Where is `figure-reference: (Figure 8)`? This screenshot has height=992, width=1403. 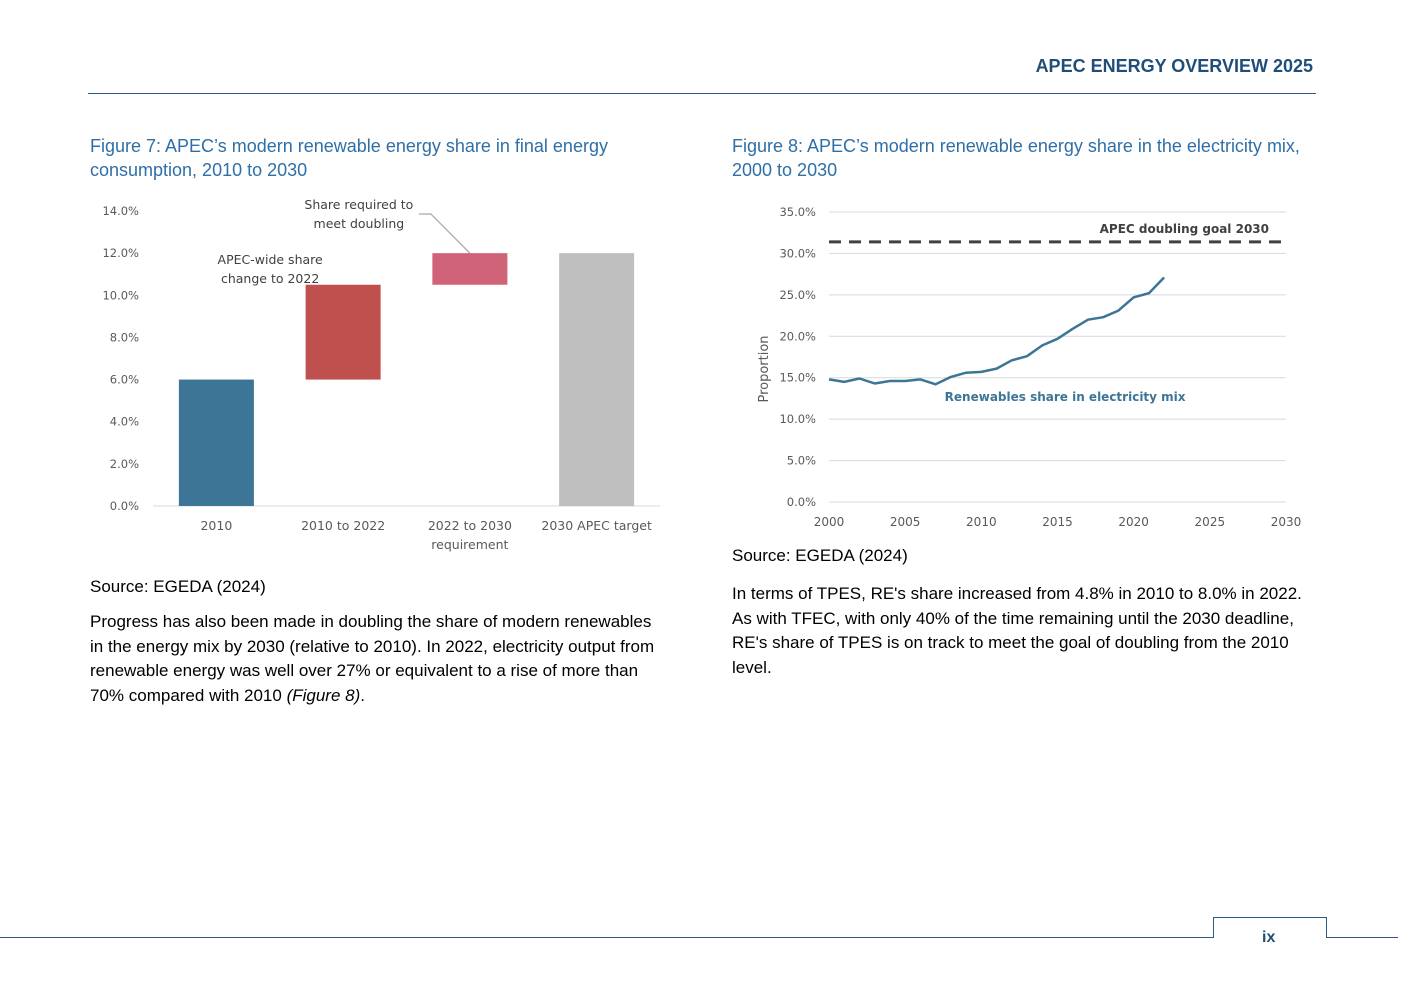 figure-reference: (Figure 8) is located at coordinates (323, 695).